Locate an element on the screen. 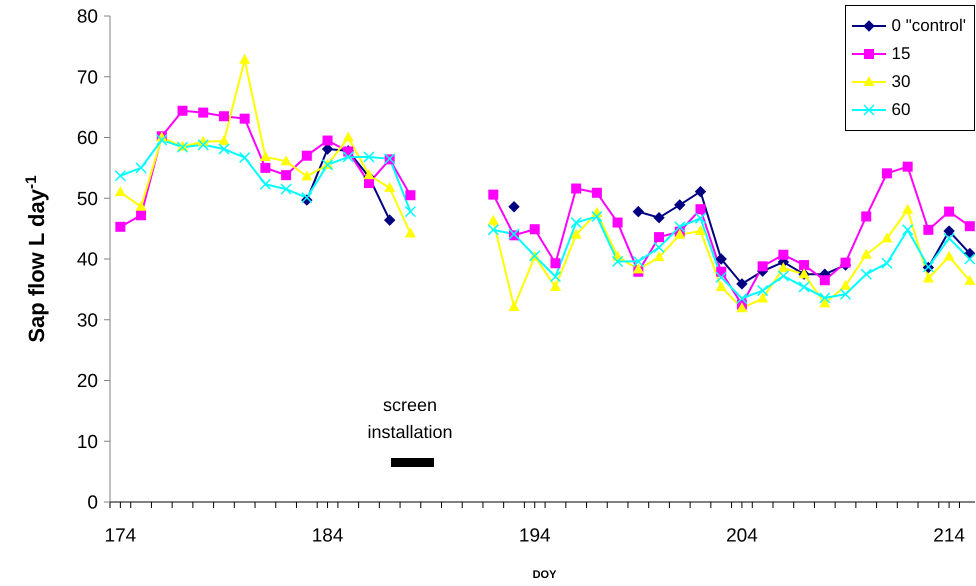  x-tick-label: 194 is located at coordinates (535, 535).